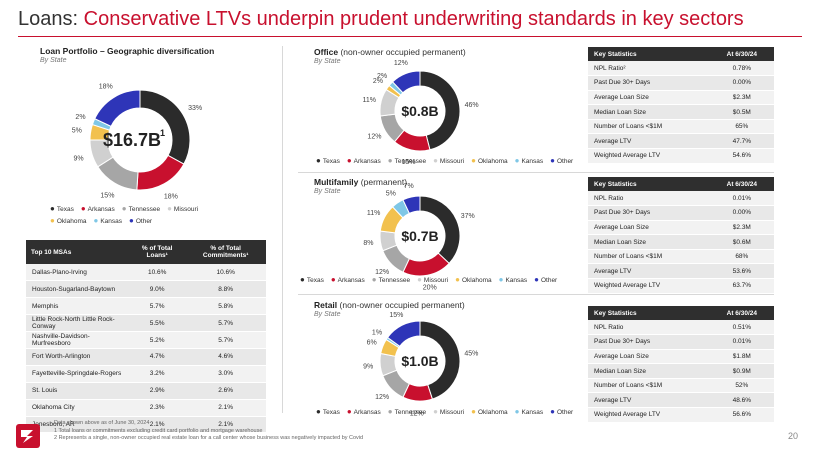 The height and width of the screenshot is (461, 820). Describe the element at coordinates (225, 323) in the screenshot. I see `row-value: 5.7%` at that location.